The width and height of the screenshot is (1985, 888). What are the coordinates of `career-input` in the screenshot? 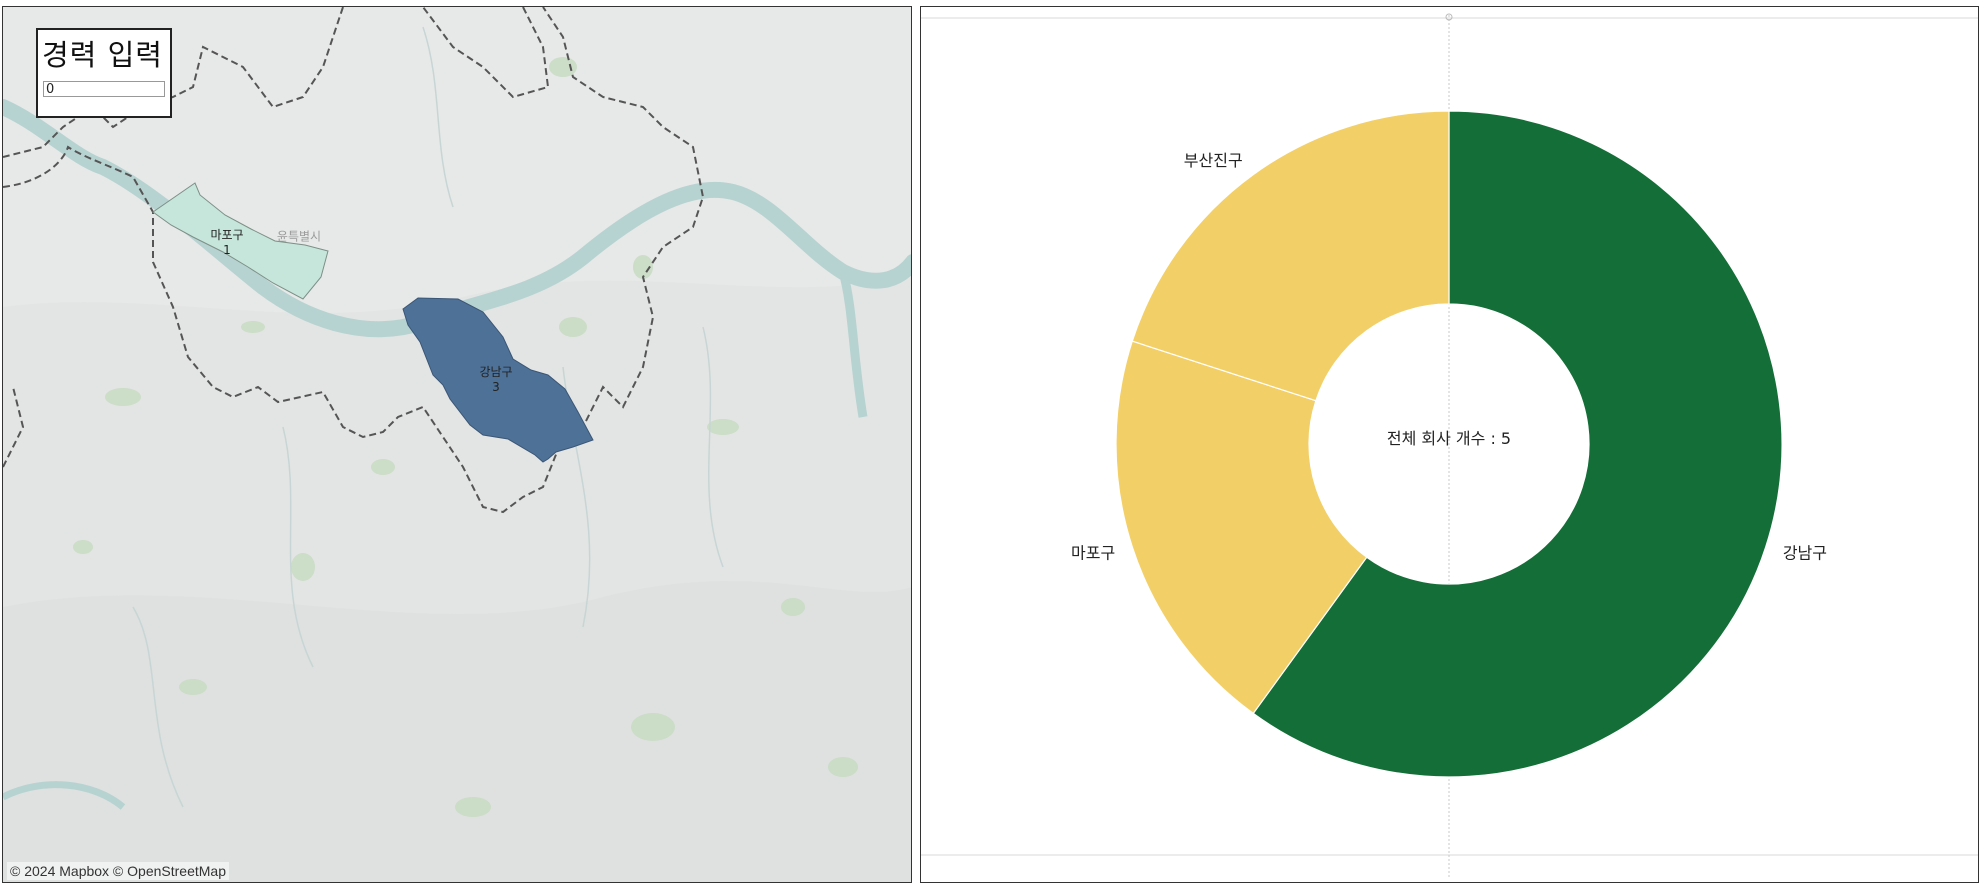 It's located at (104, 89).